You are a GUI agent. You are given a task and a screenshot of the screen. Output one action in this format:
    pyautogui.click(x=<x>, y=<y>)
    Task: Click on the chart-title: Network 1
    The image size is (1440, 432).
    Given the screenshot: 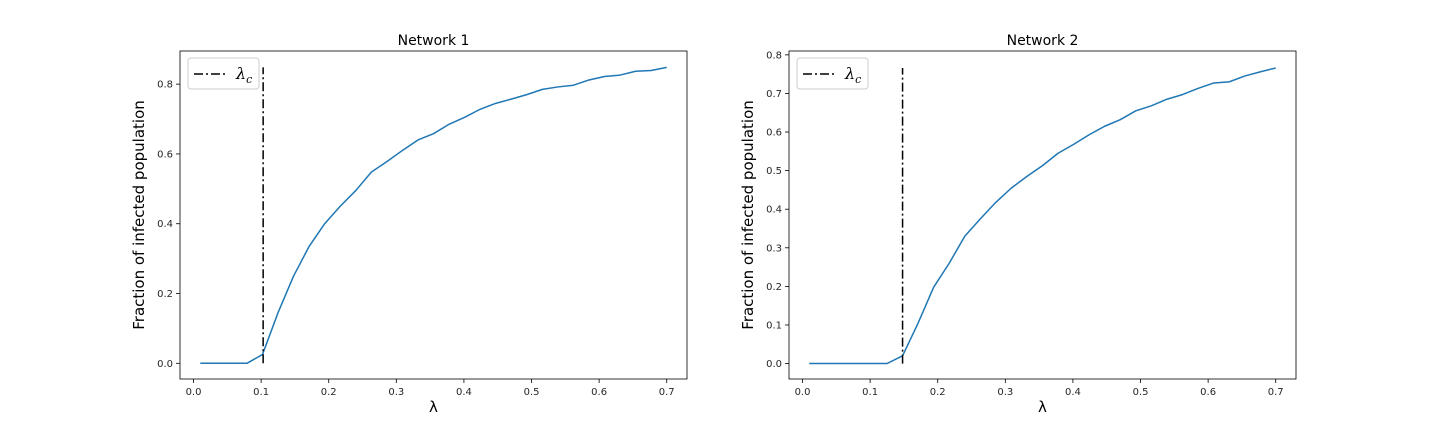 What is the action you would take?
    pyautogui.click(x=434, y=41)
    